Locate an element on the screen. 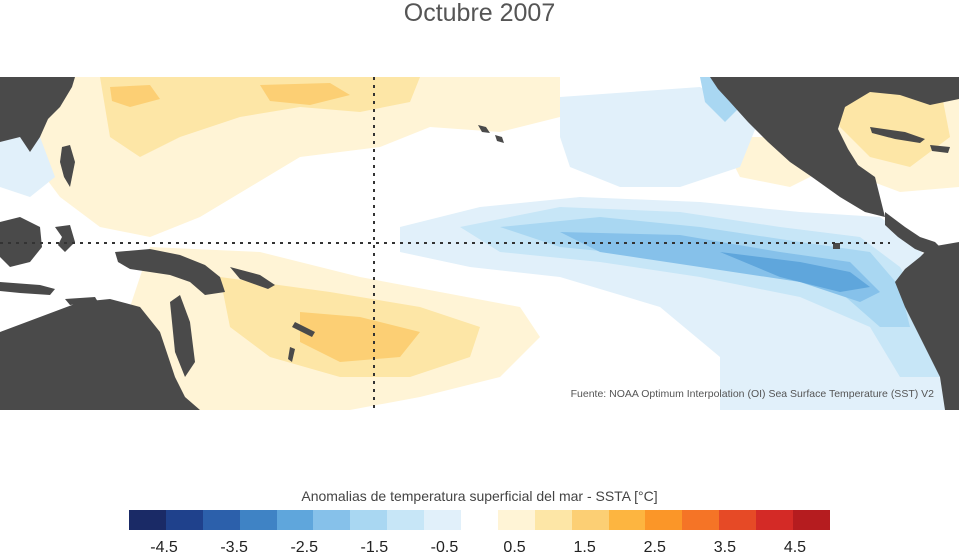 Image resolution: width=959 pixels, height=557 pixels. cool-region-north-light is located at coordinates (660, 137).